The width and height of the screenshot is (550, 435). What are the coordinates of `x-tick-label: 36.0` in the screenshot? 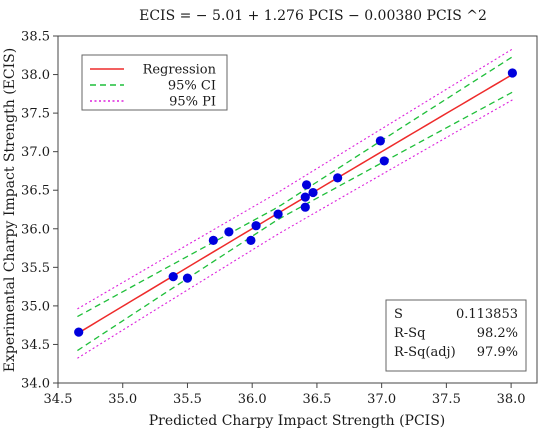 It's located at (252, 399).